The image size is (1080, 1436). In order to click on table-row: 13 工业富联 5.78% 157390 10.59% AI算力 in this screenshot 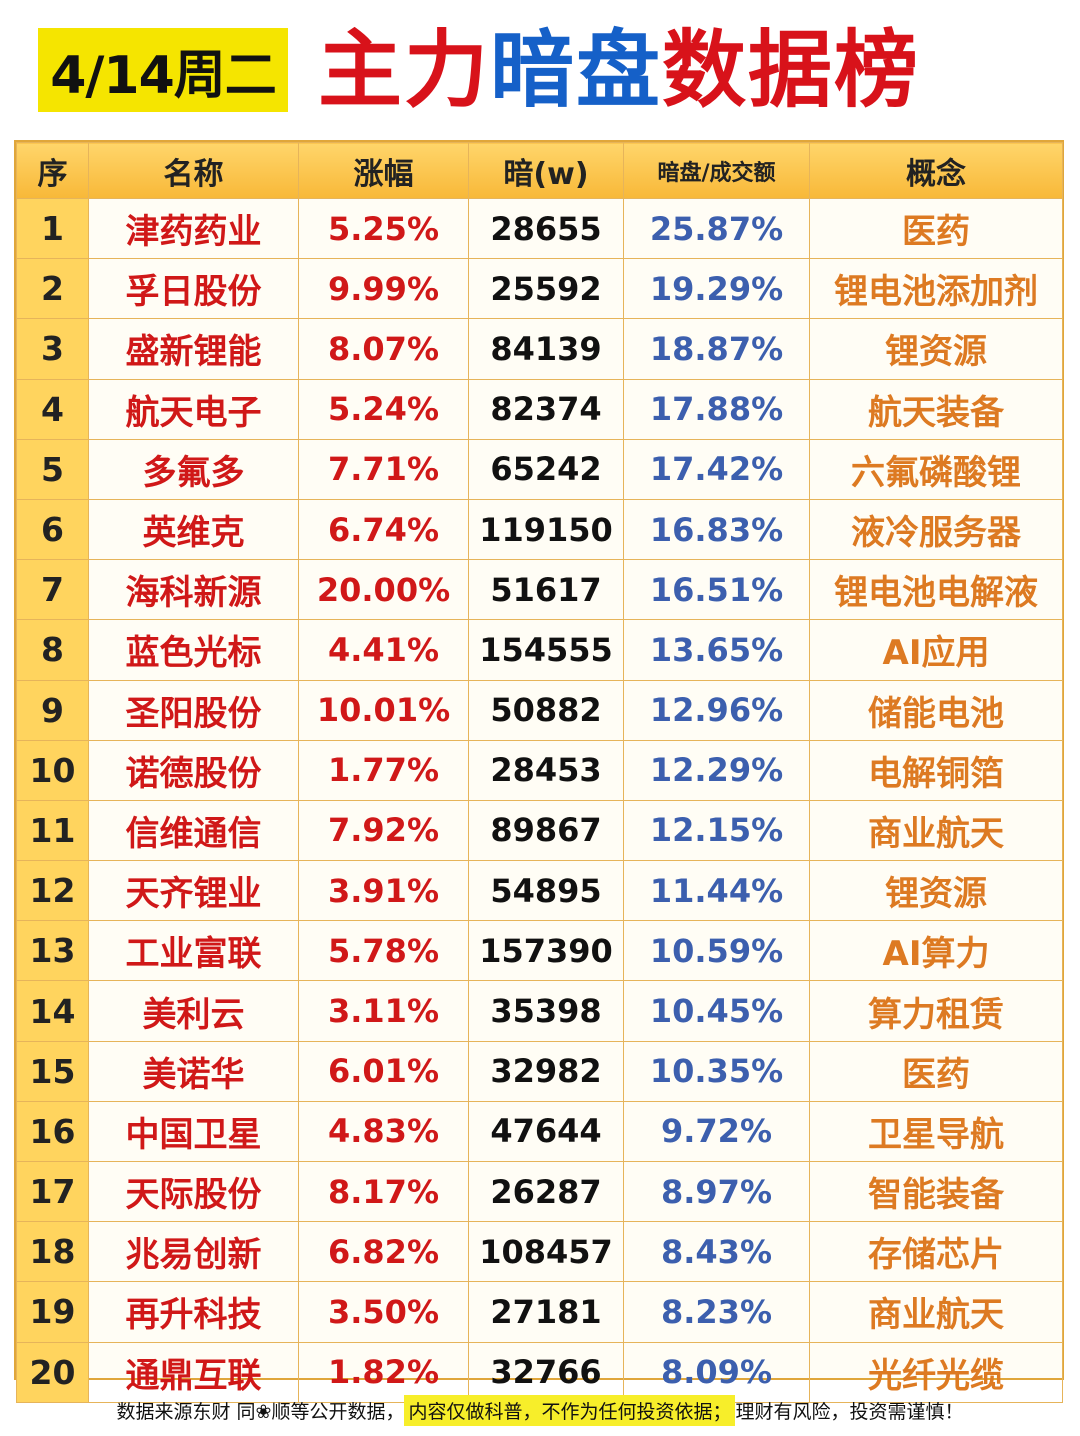, I will do `click(539, 951)`.